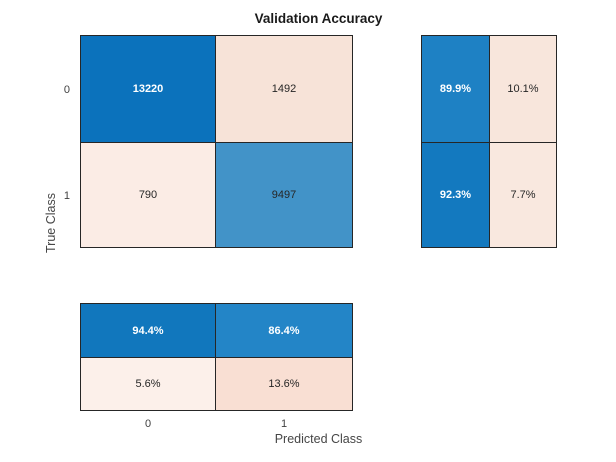 The width and height of the screenshot is (616, 462). What do you see at coordinates (148, 331) in the screenshot?
I see `column-summary-cell-0-0: 94.4%` at bounding box center [148, 331].